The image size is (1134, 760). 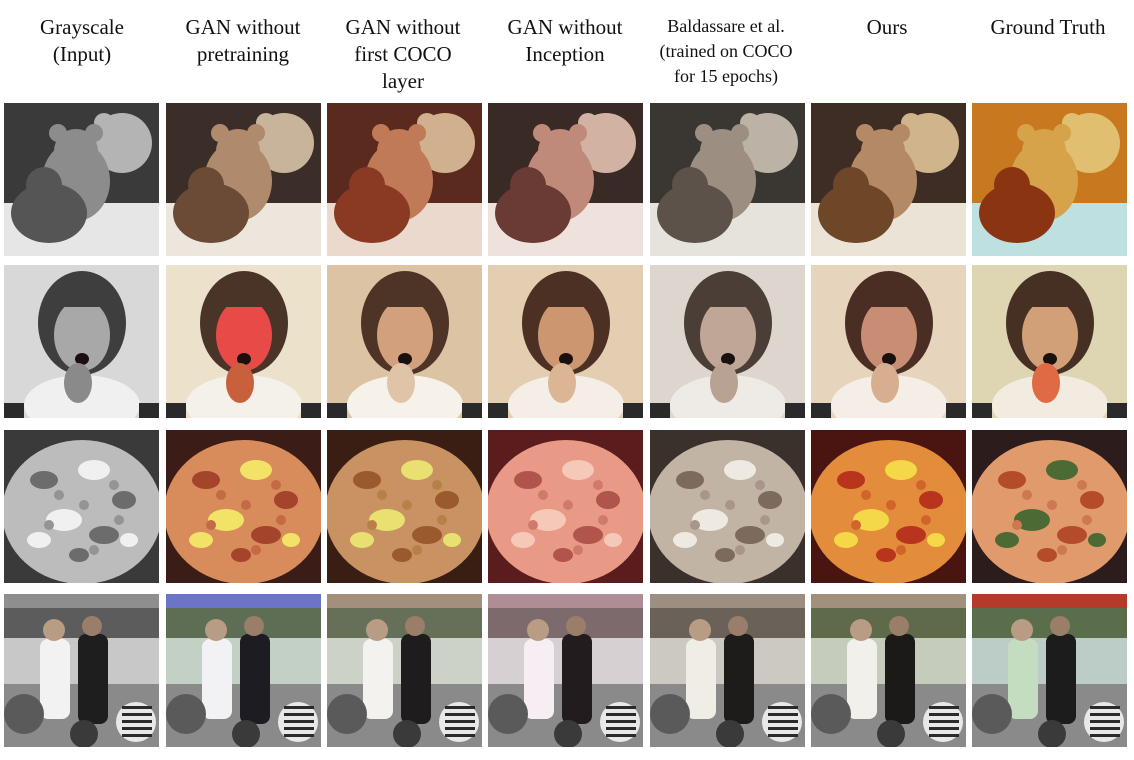 I want to click on column-header-line: Baldassare et al., so click(x=726, y=26).